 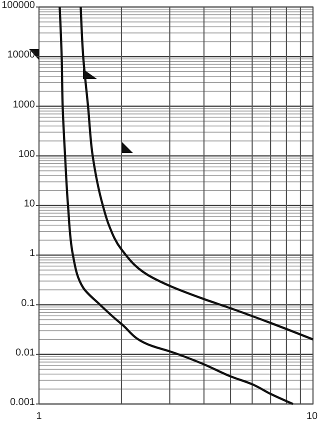 What do you see at coordinates (21, 55) in the screenshot?
I see `y-tick-label: 10000` at bounding box center [21, 55].